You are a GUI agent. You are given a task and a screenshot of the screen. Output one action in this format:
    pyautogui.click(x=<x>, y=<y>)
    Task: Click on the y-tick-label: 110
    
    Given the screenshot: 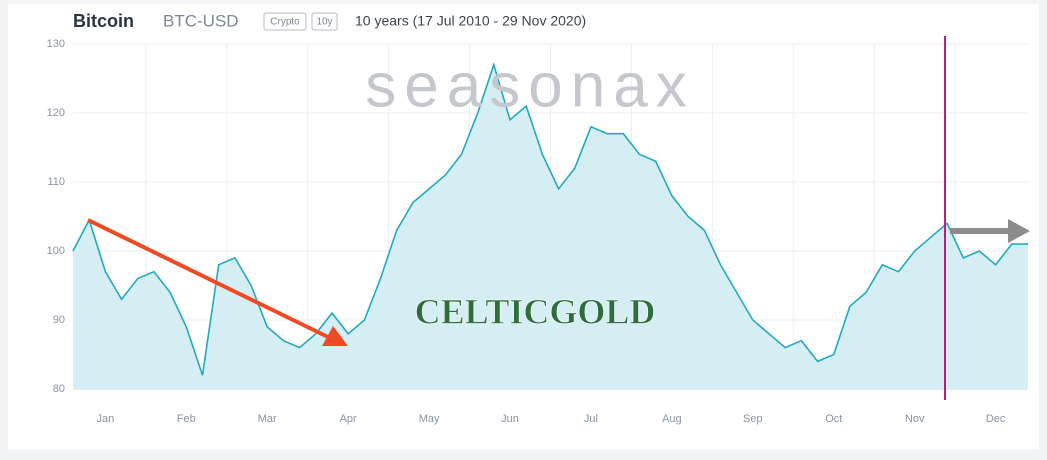 What is the action you would take?
    pyautogui.click(x=56, y=182)
    